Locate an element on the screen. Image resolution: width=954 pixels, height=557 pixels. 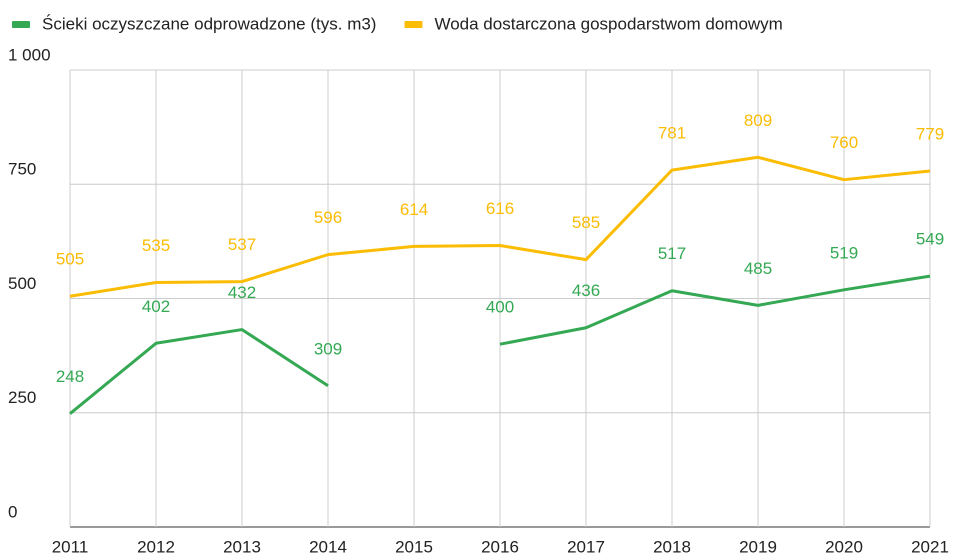
data-label: 309 is located at coordinates (328, 348).